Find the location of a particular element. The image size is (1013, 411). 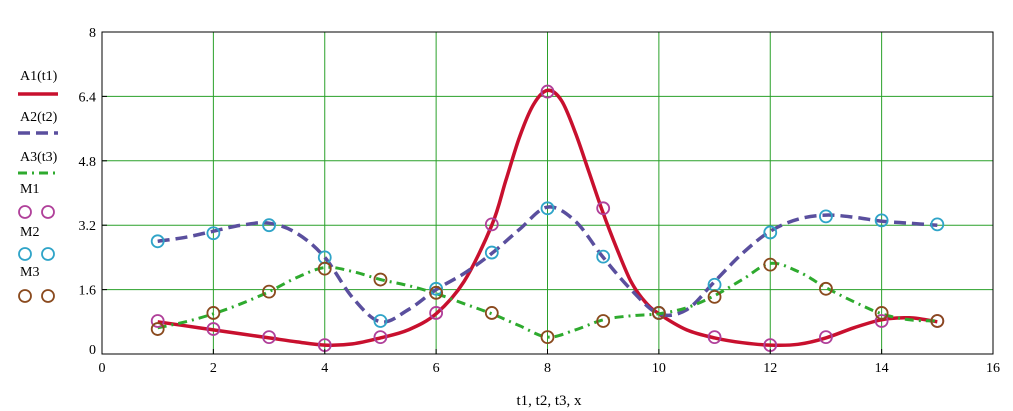

legend-label: M3 is located at coordinates (29, 272).